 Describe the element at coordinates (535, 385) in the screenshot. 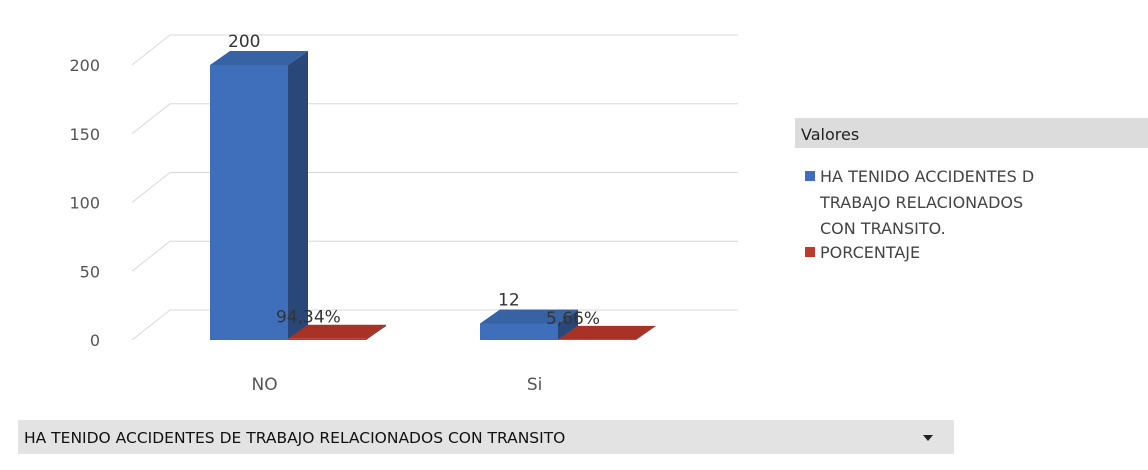

I see `x-category-label: Si` at that location.